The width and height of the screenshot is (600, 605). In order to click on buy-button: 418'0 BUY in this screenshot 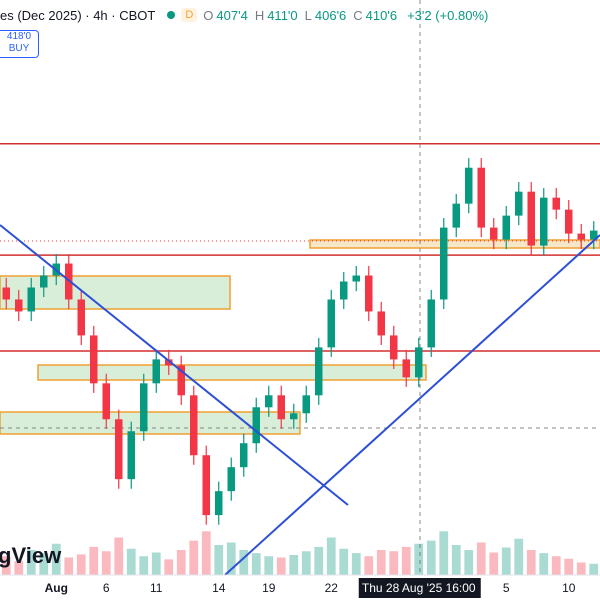, I will do `click(19, 44)`.